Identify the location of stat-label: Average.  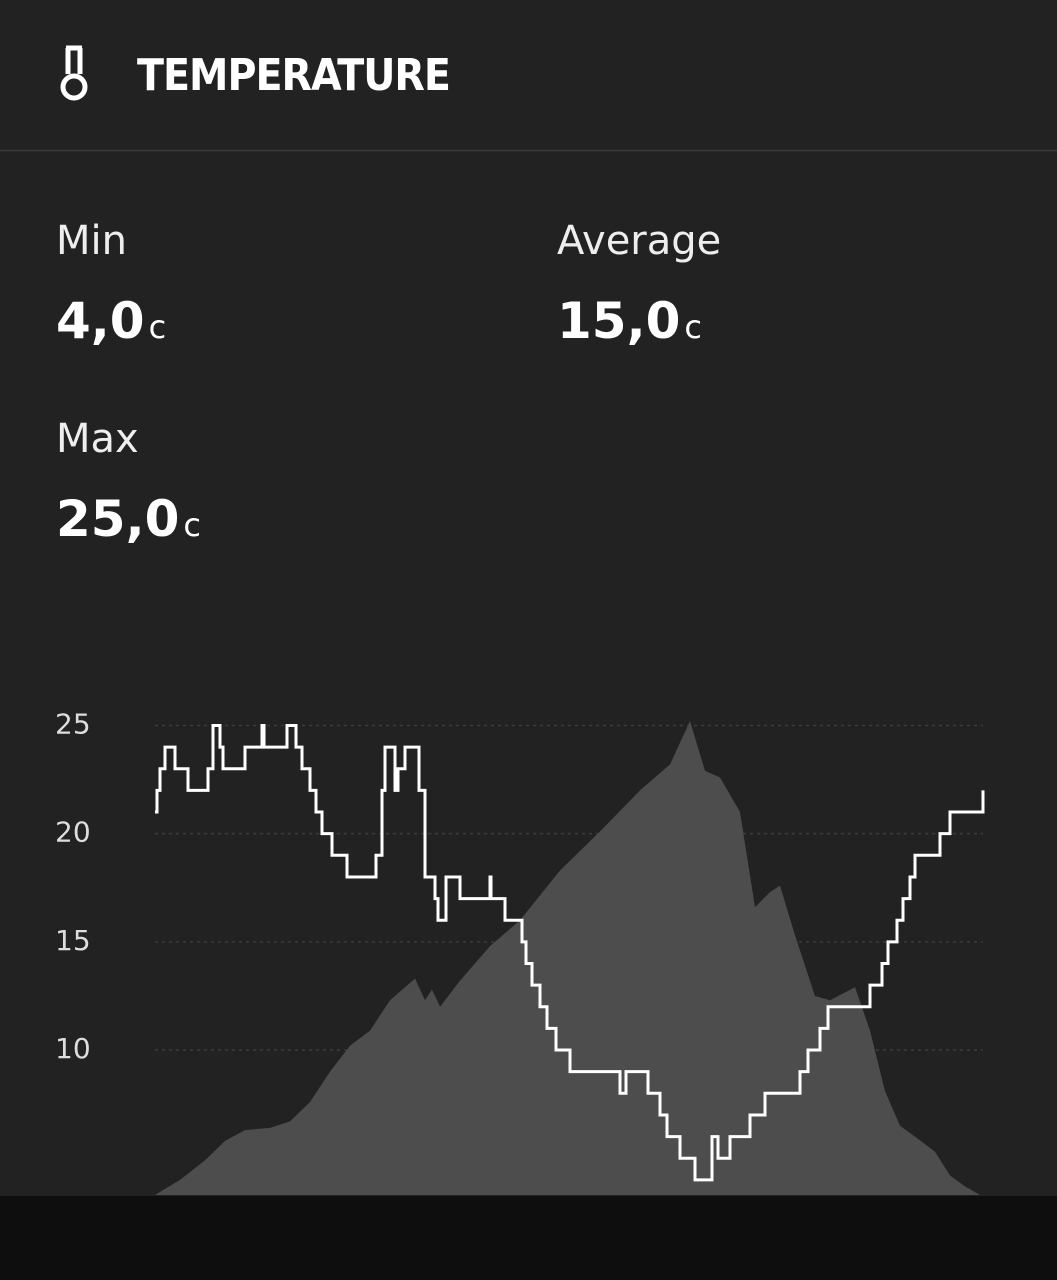
(639, 241).